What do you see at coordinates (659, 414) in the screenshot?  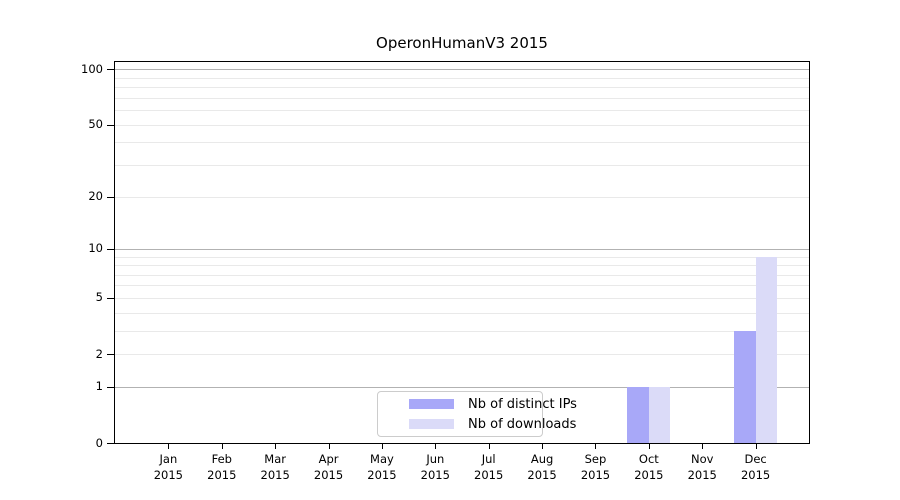 I see `bar-downloads-oct` at bounding box center [659, 414].